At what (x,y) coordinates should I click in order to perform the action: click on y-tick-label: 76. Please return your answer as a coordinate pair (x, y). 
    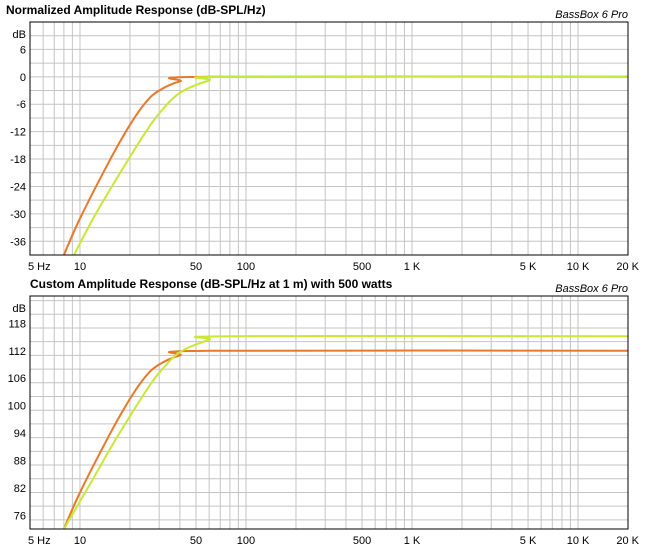
    Looking at the image, I should click on (20, 516).